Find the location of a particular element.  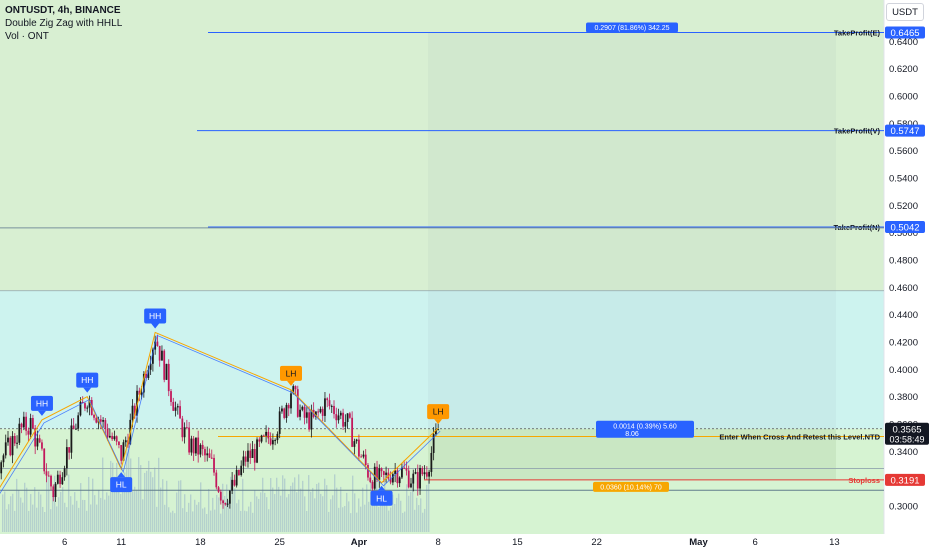

symbol-title: ONTUSDT, 4h, BINANCE is located at coordinates (63, 10).